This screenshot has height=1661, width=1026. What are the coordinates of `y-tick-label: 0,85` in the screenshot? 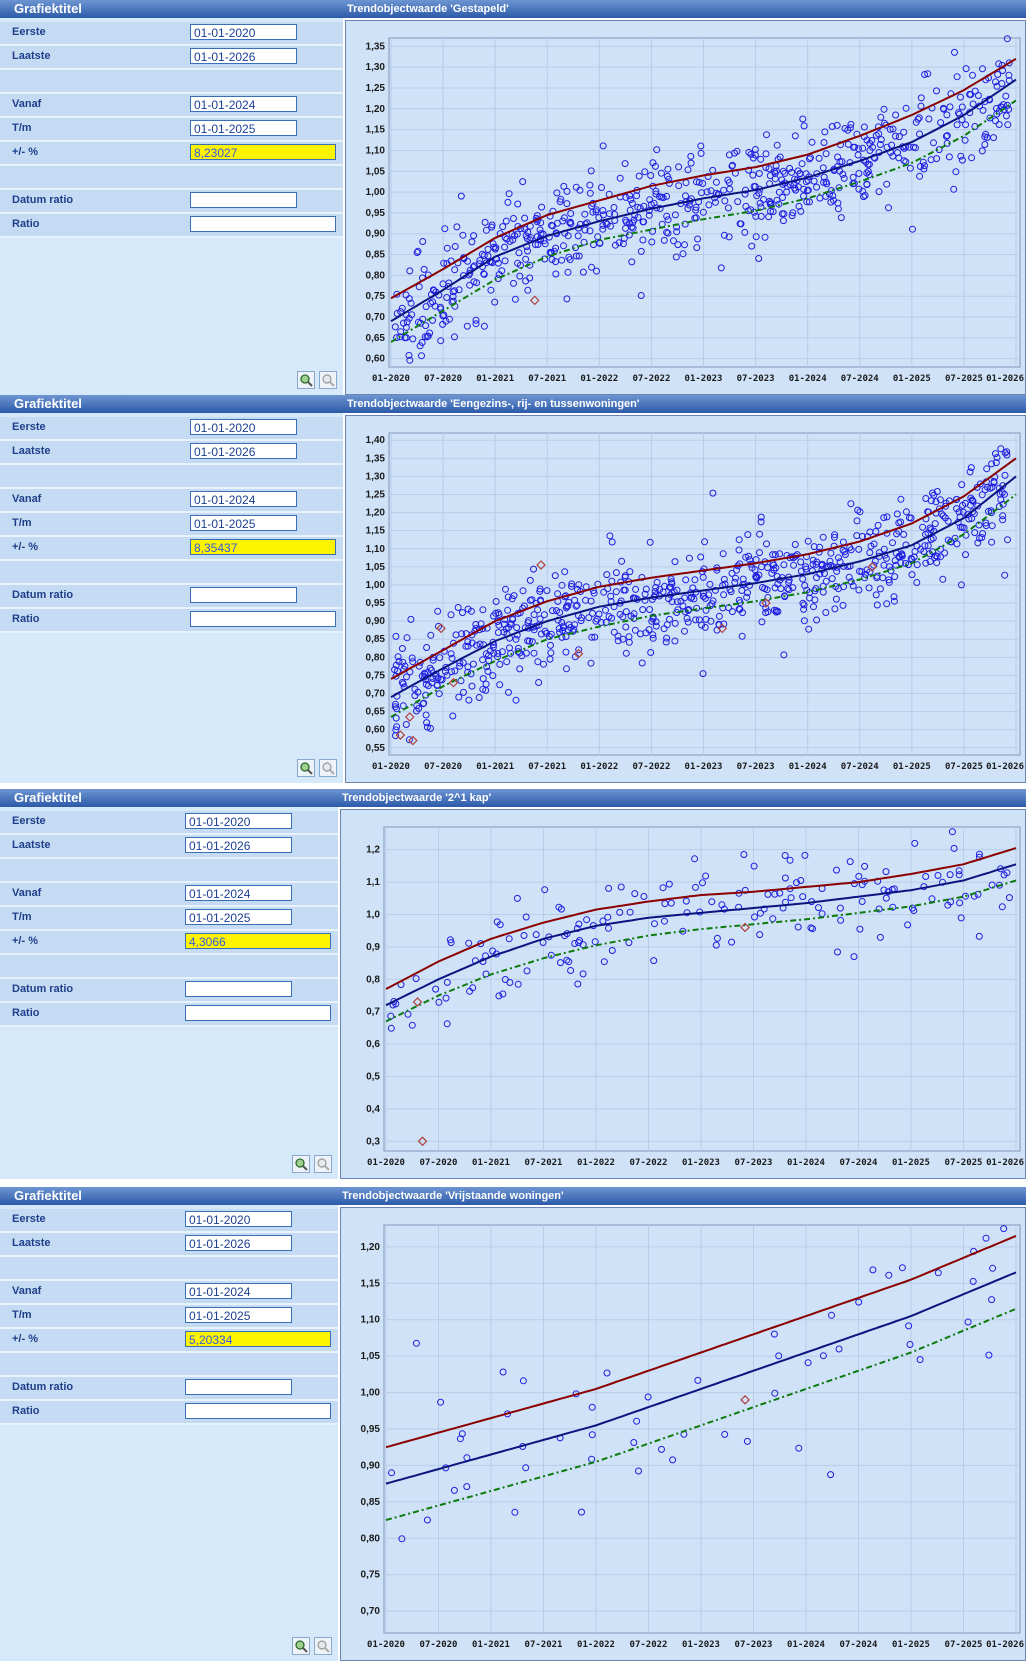 It's located at (376, 639).